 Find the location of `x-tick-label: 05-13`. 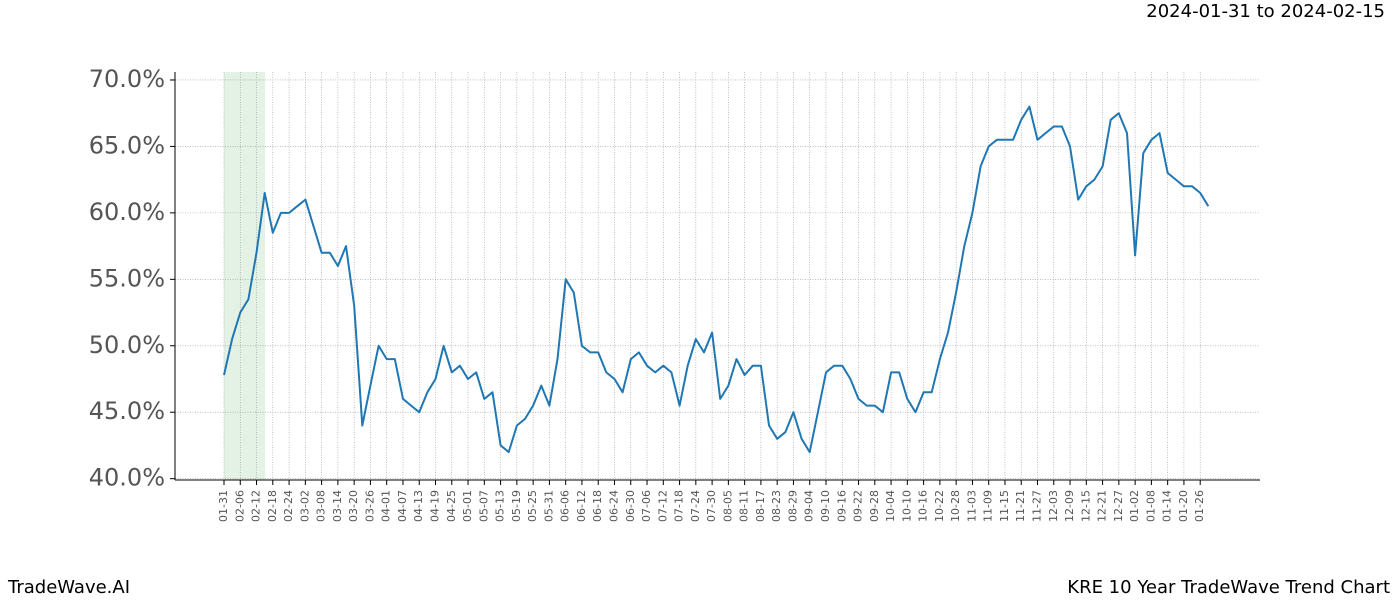

x-tick-label: 05-13 is located at coordinates (500, 506).